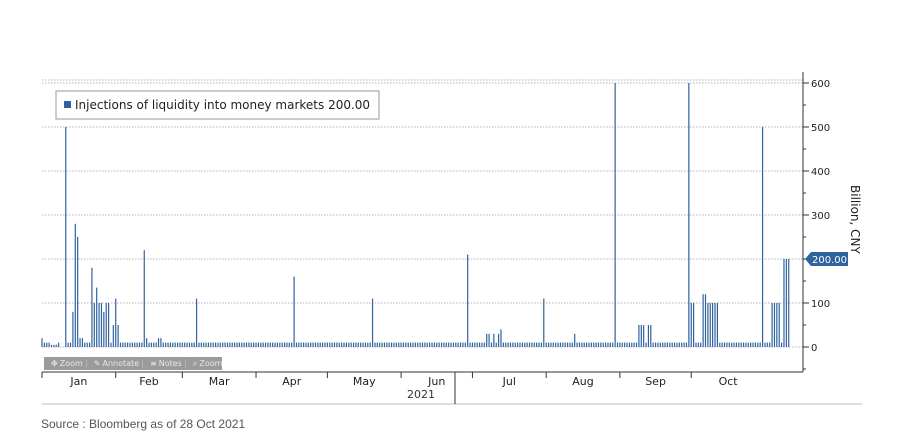  I want to click on annotate-button: ✎ Annotate, so click(117, 363).